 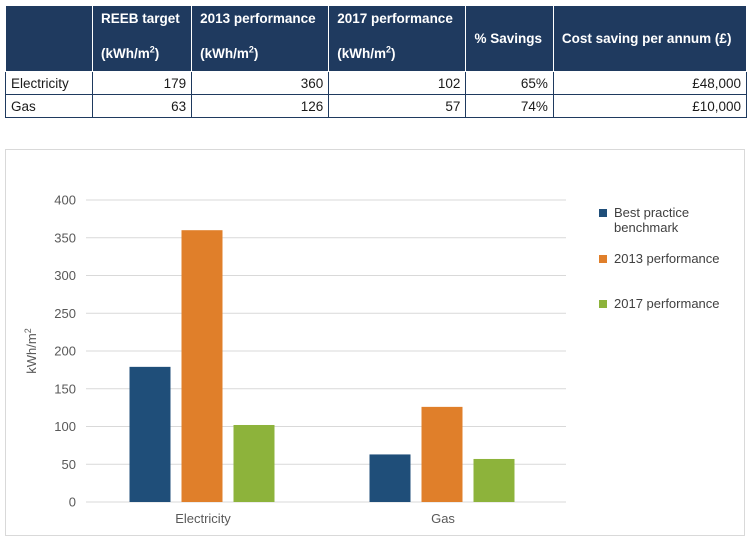 What do you see at coordinates (650, 106) in the screenshot?
I see `cell-cost-saving: £10,000` at bounding box center [650, 106].